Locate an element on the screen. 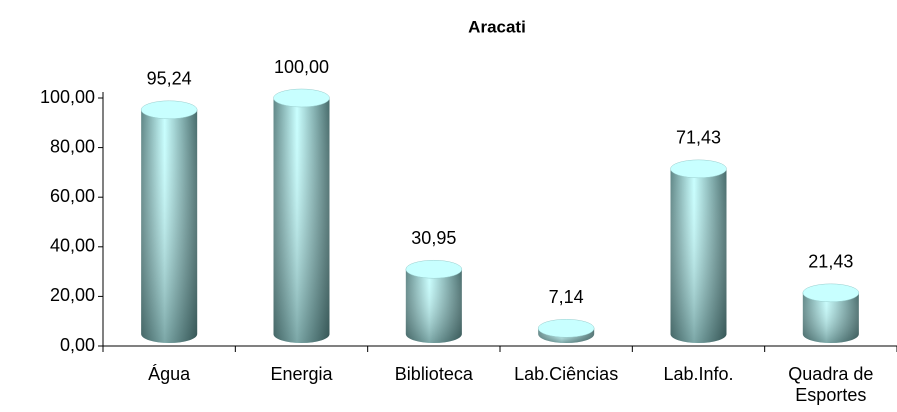 Image resolution: width=897 pixels, height=412 pixels. x-tick-label-box: Lab.Ciências is located at coordinates (566, 374).